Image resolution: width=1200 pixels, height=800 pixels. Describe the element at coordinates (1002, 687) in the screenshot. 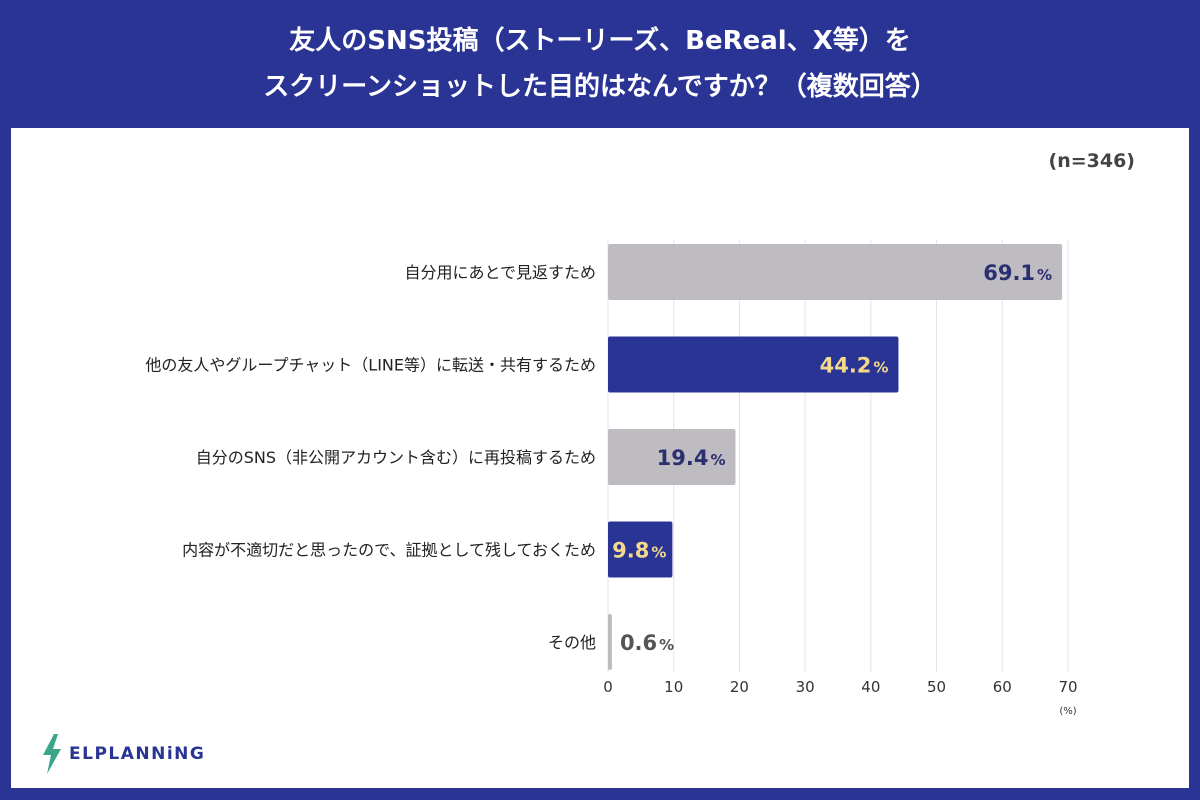

I see `x-tick-label: 60` at that location.